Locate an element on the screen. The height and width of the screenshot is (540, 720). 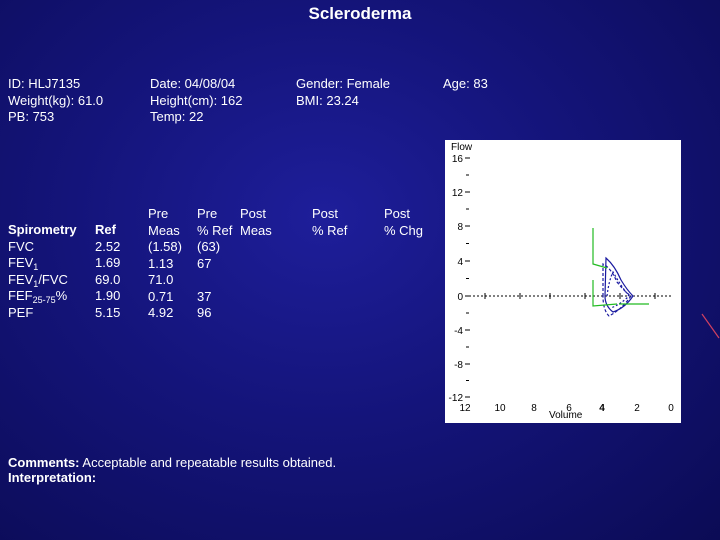
header-pre-meas-line1: Pre is located at coordinates (158, 213).